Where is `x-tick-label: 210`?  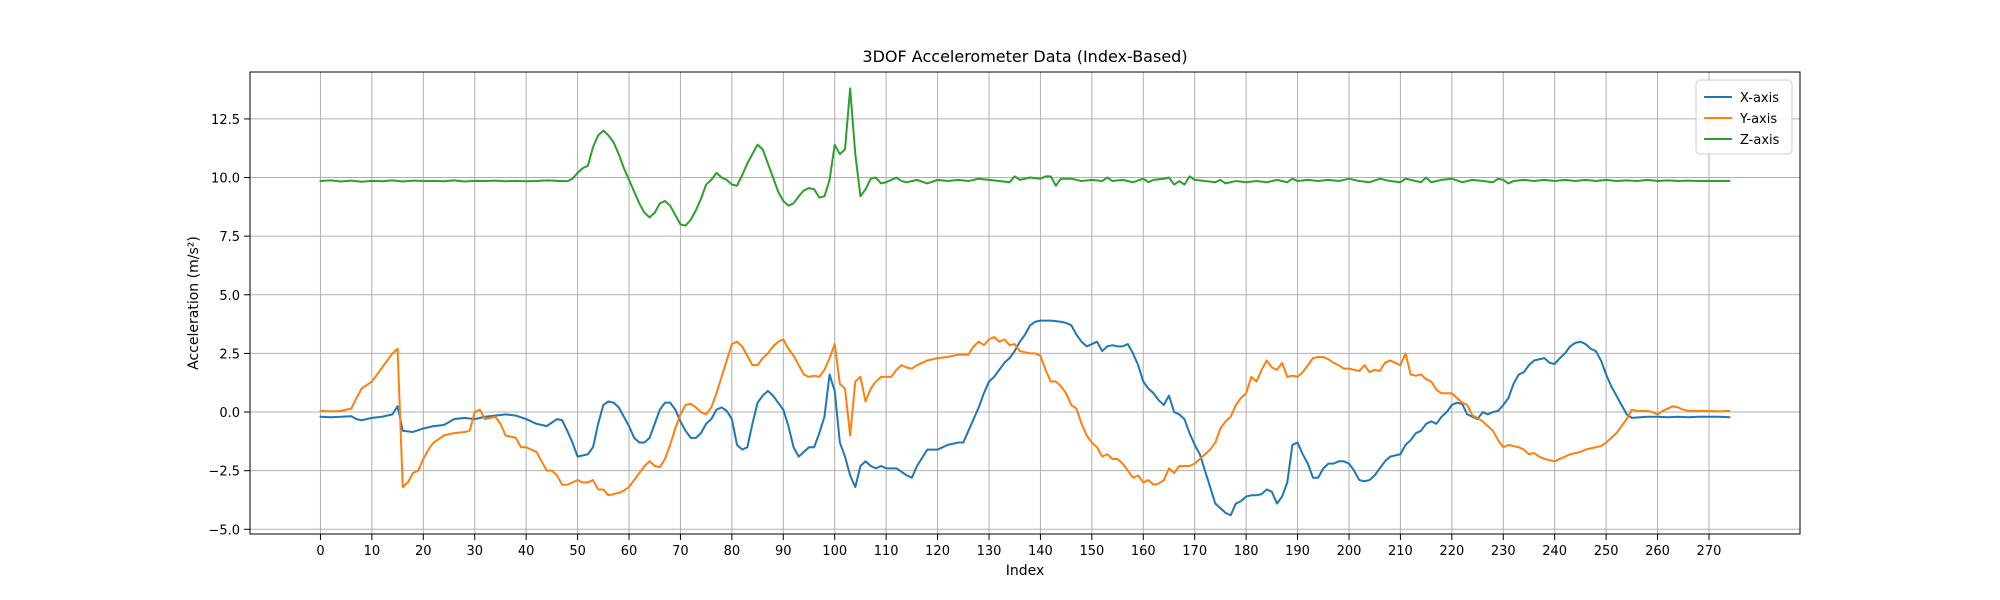 x-tick-label: 210 is located at coordinates (1400, 551).